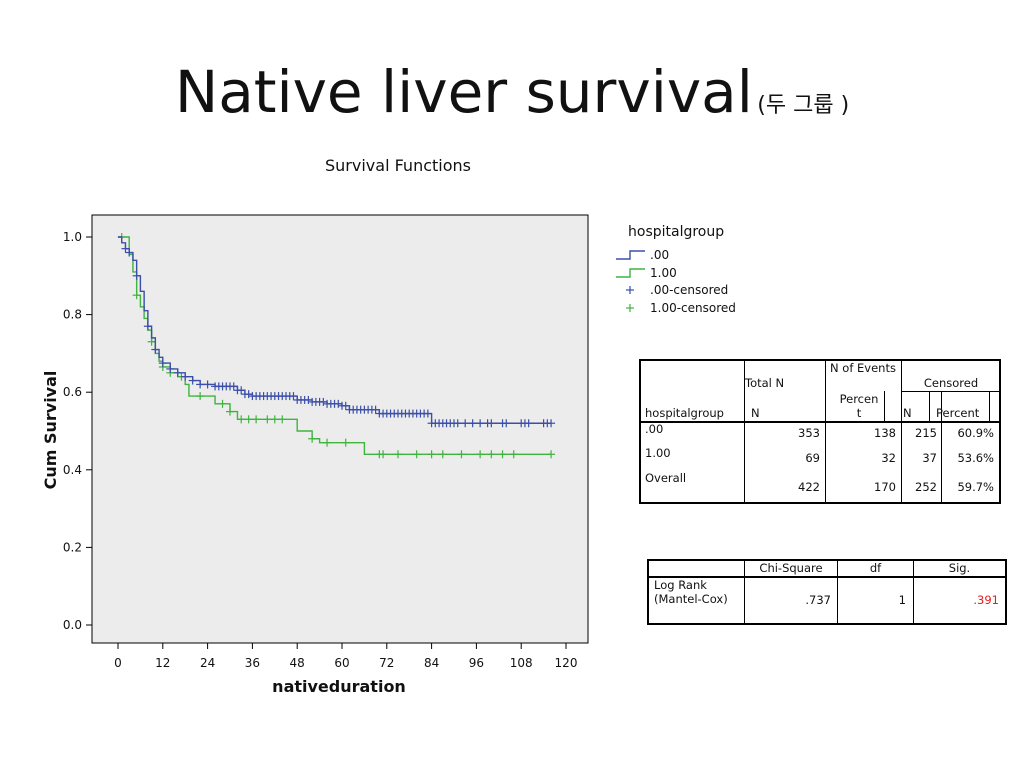 Image resolution: width=1024 pixels, height=768 pixels. What do you see at coordinates (929, 458) in the screenshot?
I see `row-censored-n: 37` at bounding box center [929, 458].